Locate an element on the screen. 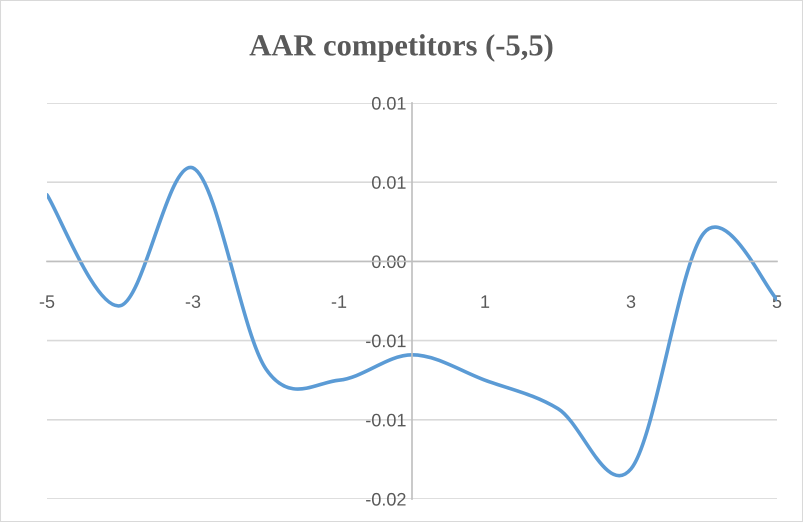  chart-title: AAR competitors (-5,5) is located at coordinates (400, 48).